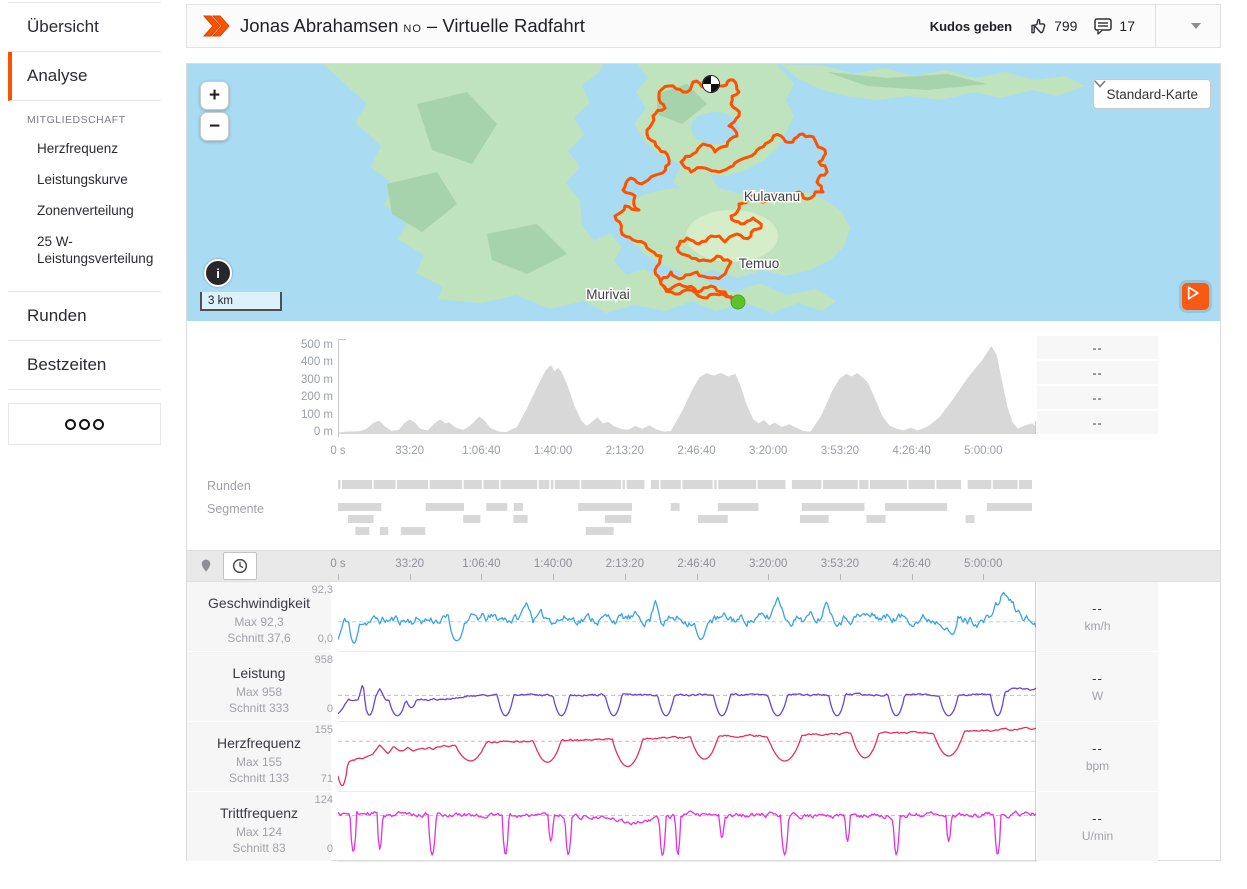 Image resolution: width=1247 pixels, height=889 pixels. I want to click on elevation-x-tick: 1:06:40, so click(481, 451).